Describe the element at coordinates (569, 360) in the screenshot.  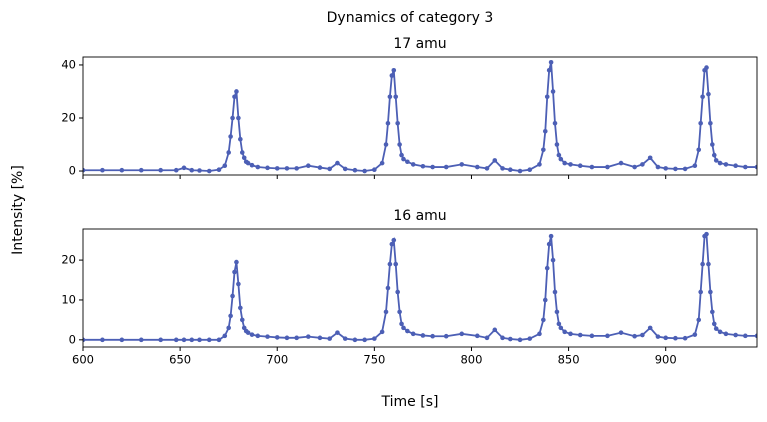
I see `x-tick-label: 850` at that location.